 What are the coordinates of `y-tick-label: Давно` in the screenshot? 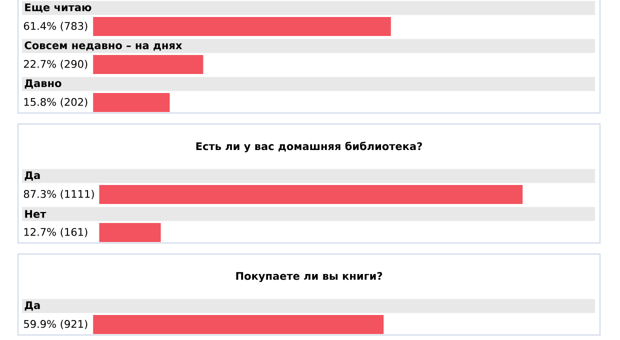 It's located at (43, 84).